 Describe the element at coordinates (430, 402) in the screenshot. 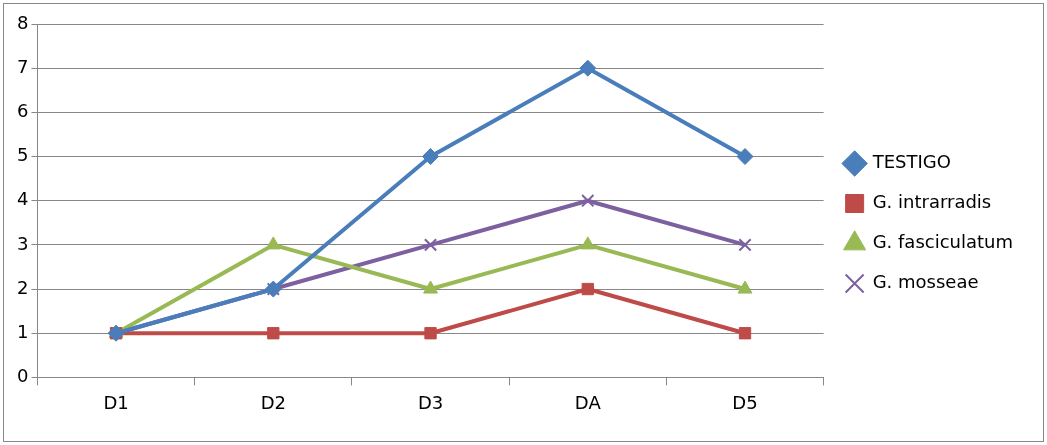

I see `x-tick-label: D3` at that location.